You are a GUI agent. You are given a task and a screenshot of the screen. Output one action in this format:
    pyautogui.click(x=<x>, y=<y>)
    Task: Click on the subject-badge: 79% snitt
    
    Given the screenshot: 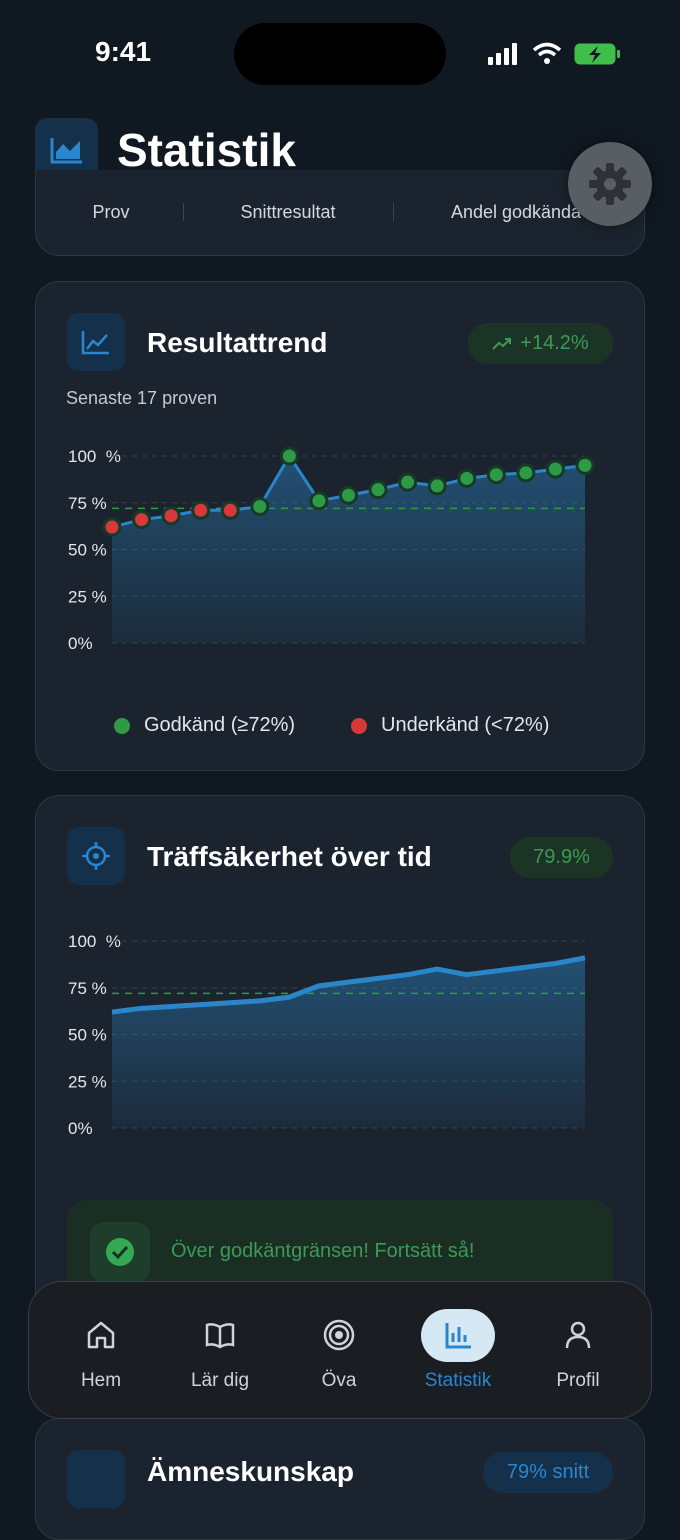 What is the action you would take?
    pyautogui.click(x=548, y=1472)
    